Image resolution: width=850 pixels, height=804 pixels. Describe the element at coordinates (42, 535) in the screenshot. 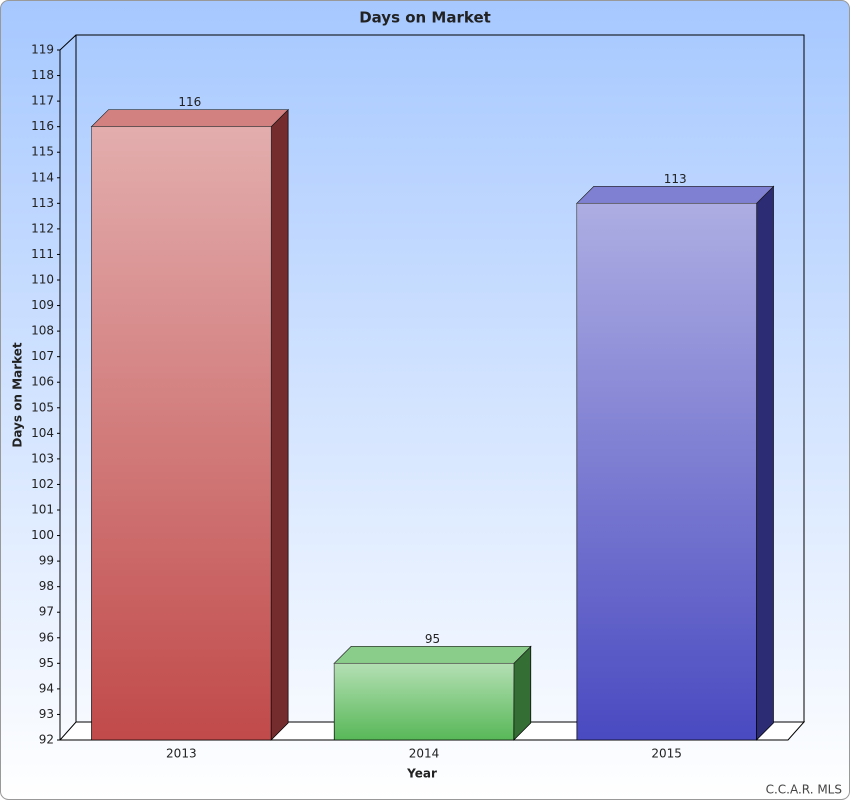

I see `y-tick-label: 100` at that location.